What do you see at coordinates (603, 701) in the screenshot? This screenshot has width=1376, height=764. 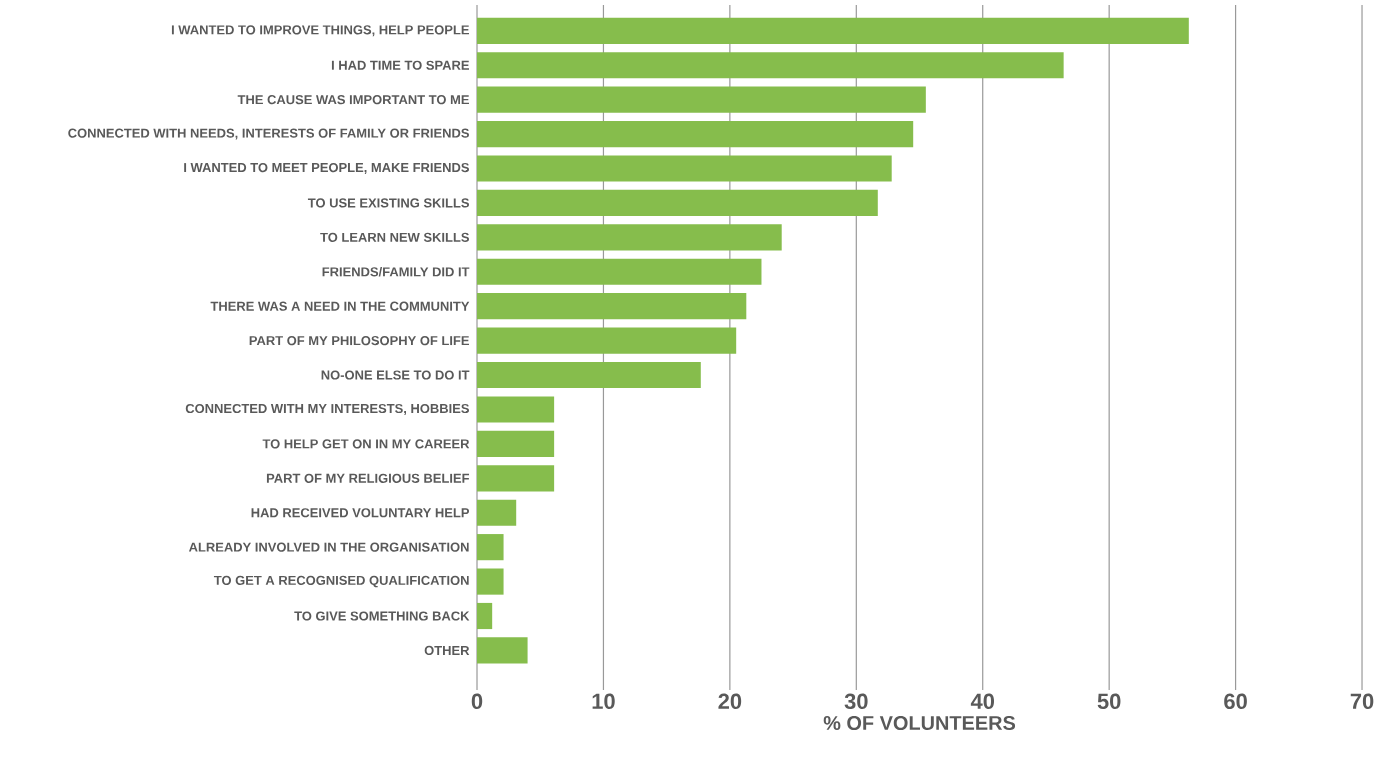 I see `x-tick-label: 10` at bounding box center [603, 701].